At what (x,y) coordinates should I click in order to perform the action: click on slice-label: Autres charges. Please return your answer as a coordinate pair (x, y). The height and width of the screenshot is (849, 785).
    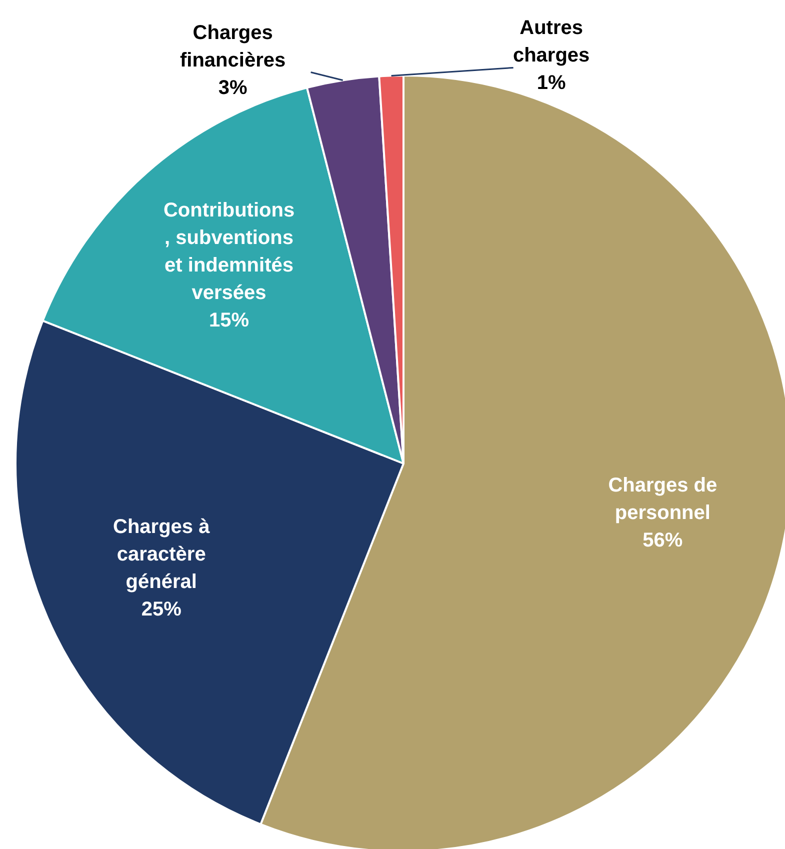
    Looking at the image, I should click on (551, 42).